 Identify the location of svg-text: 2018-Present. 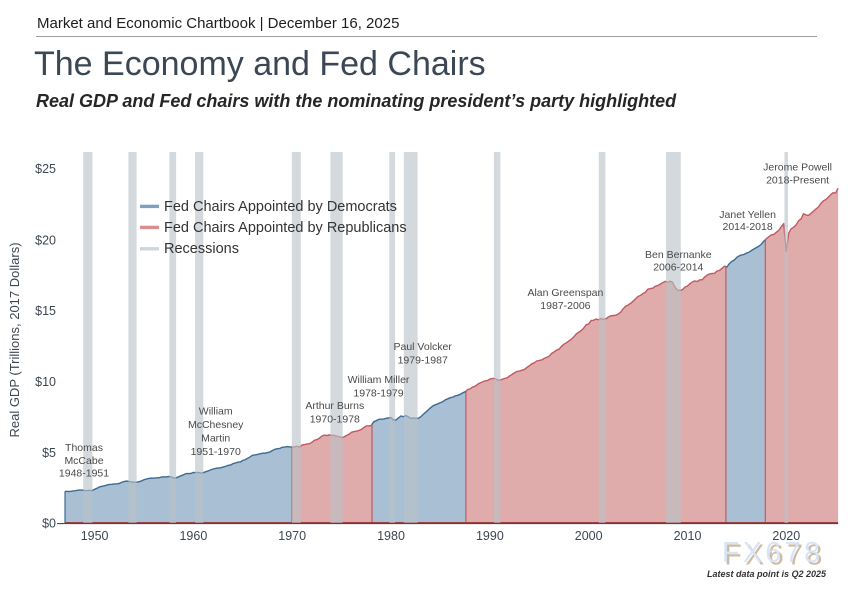
(797, 181).